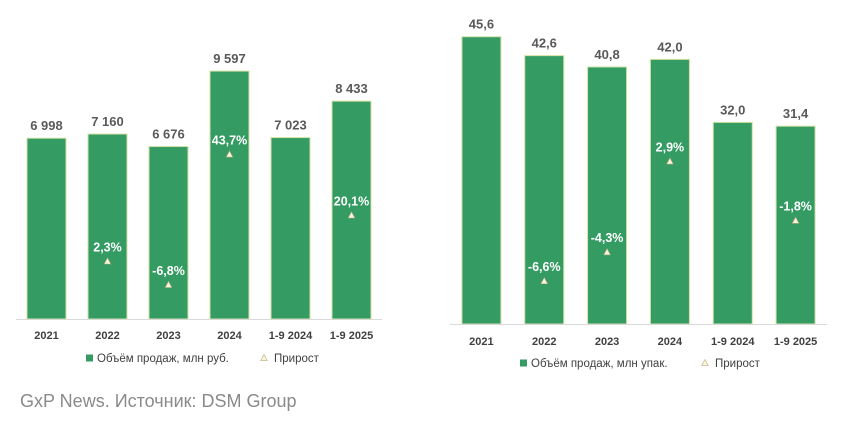 This screenshot has width=850, height=434. Describe the element at coordinates (107, 247) in the screenshot. I see `growth-label-2022: 2,3%` at that location.